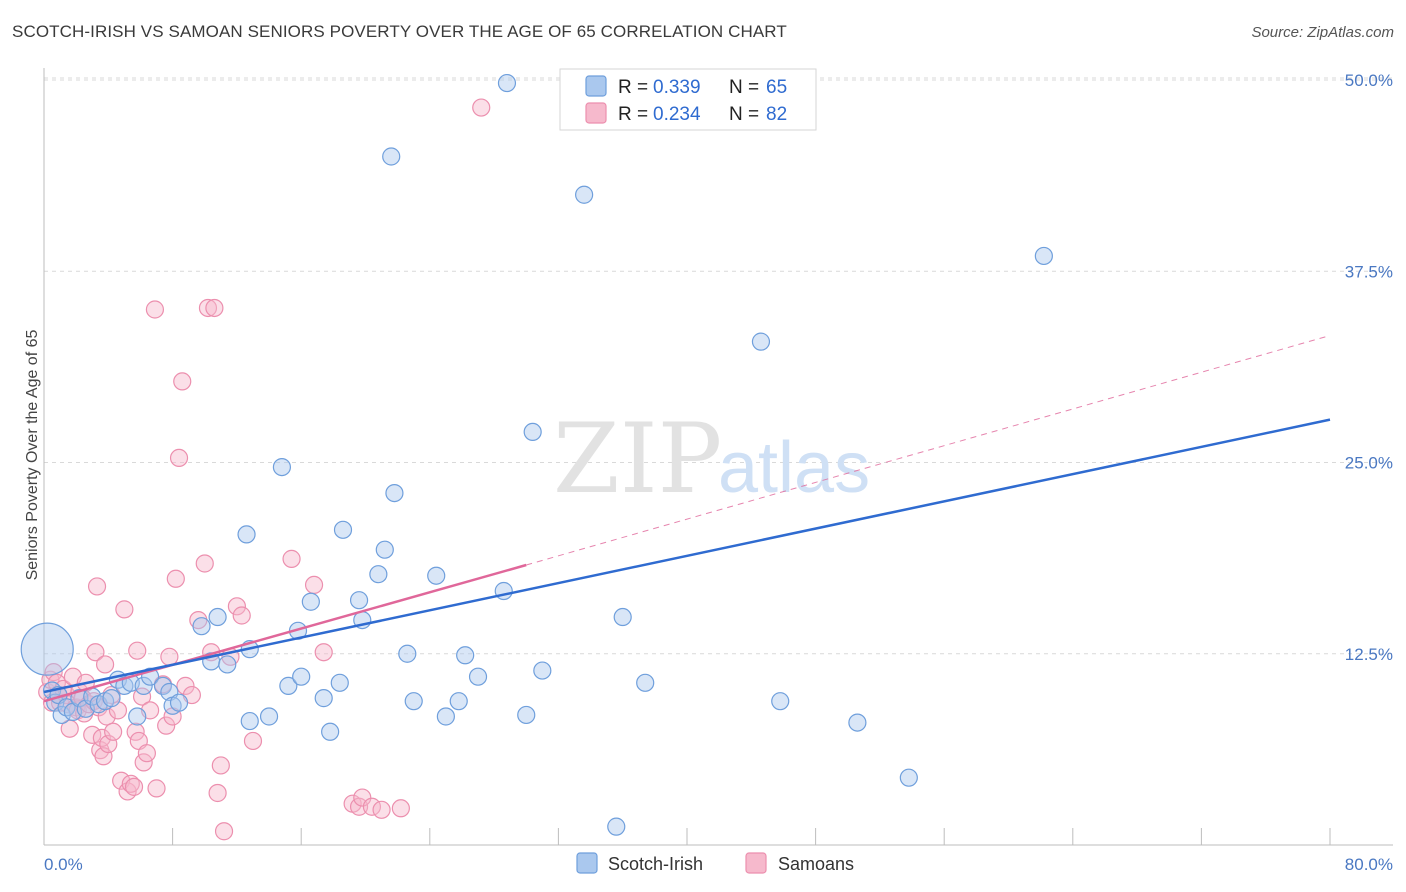 The width and height of the screenshot is (1406, 892). Describe the element at coordinates (633, 87) in the screenshot. I see `legend-r-label-1: R =` at that location.